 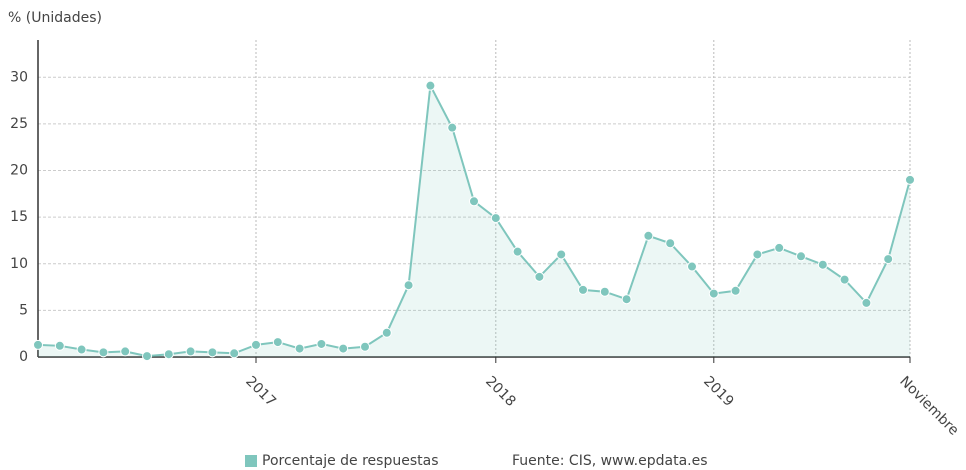 I want to click on y-tick-label: 10, so click(x=19, y=264).